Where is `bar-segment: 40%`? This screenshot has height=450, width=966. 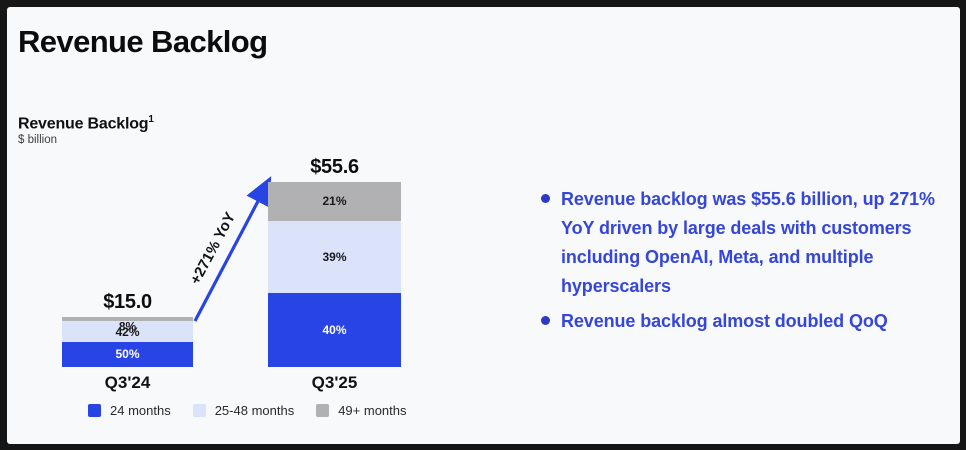
bar-segment: 40% is located at coordinates (334, 329).